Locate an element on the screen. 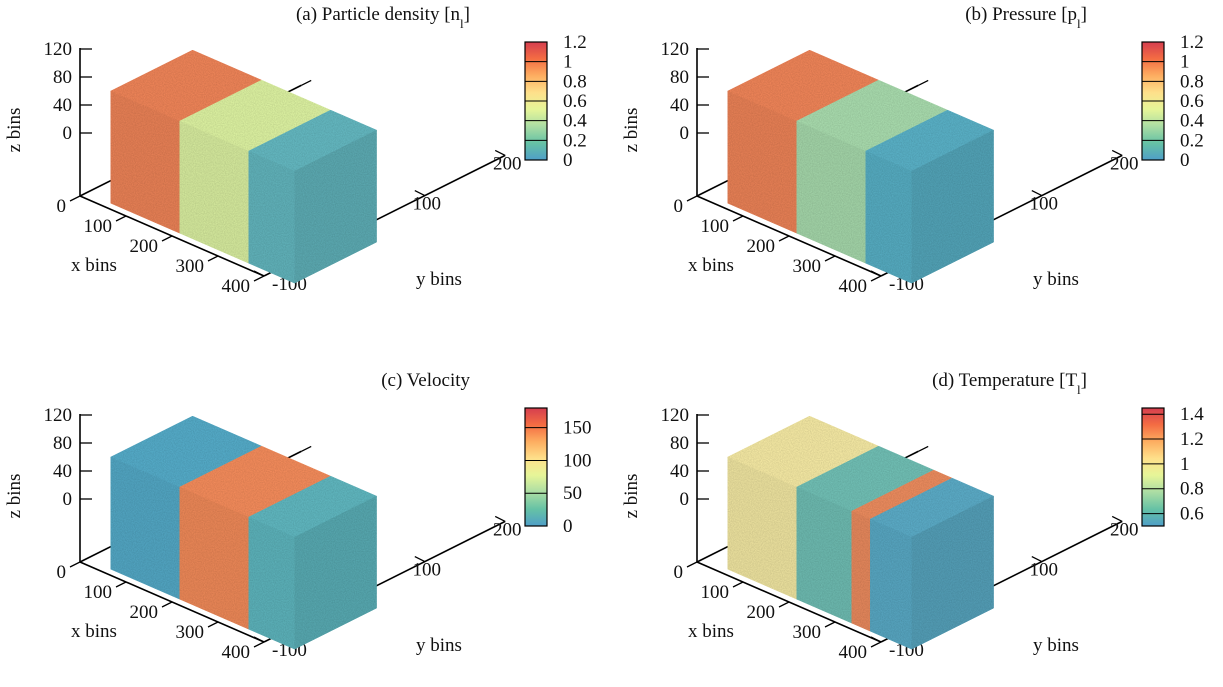 The image size is (1223, 687). z-tick-label: 40 is located at coordinates (62, 471).